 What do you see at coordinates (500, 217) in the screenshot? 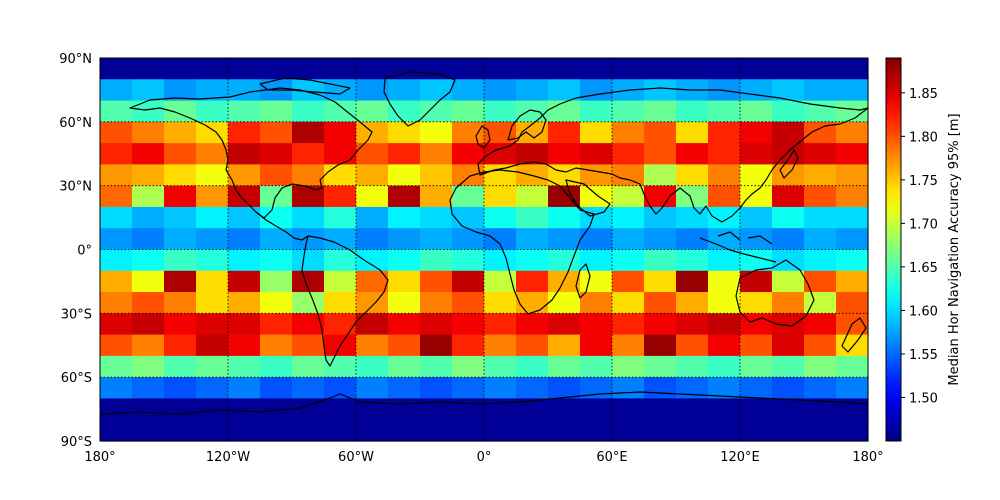
I see `heatmap-cell-r7-c12` at bounding box center [500, 217].